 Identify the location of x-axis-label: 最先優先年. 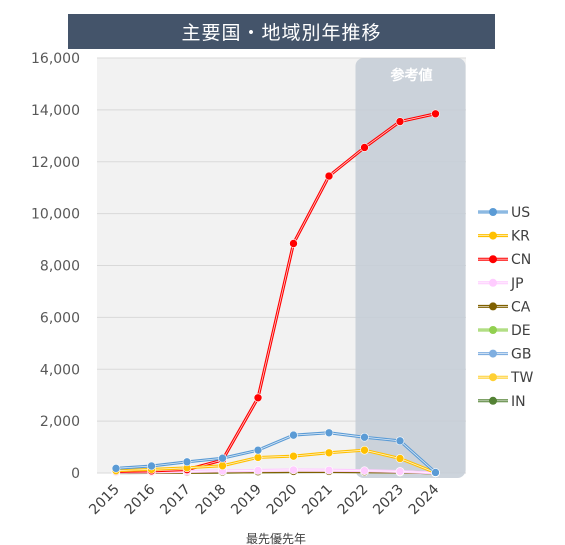
(276, 538).